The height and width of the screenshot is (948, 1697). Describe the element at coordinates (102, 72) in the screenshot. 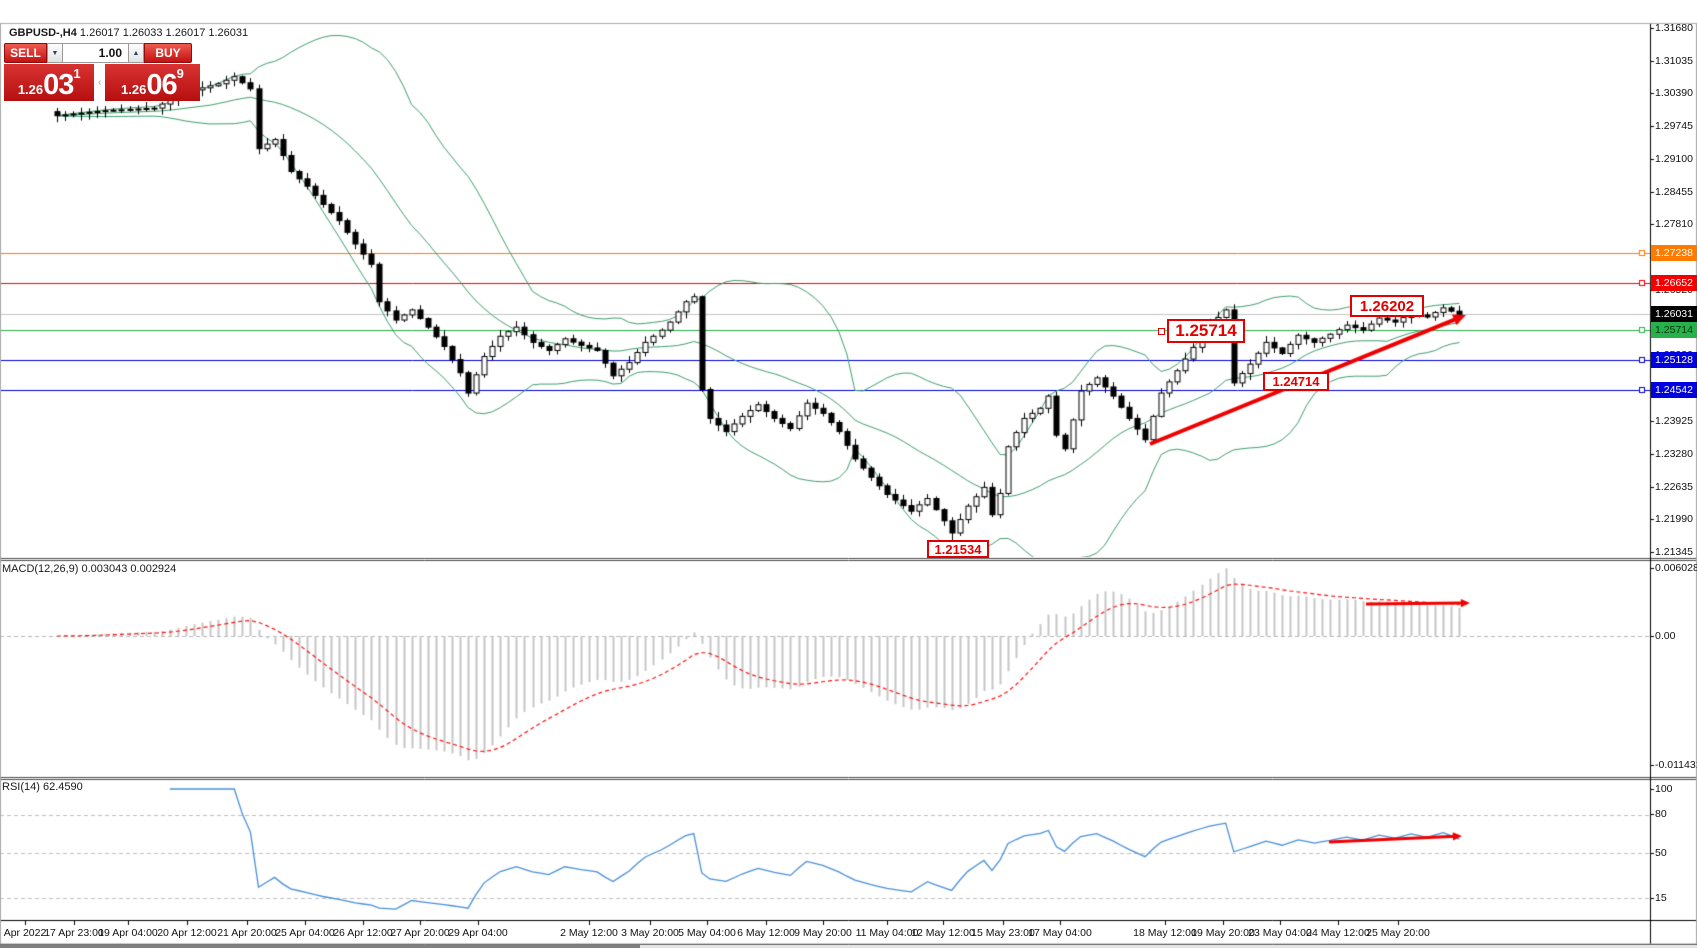

I see `one-click-trading-panel: SELL ▼ 1.00 ▲ BUY 1.26 03 1 ‹ 1.26 06 9` at that location.